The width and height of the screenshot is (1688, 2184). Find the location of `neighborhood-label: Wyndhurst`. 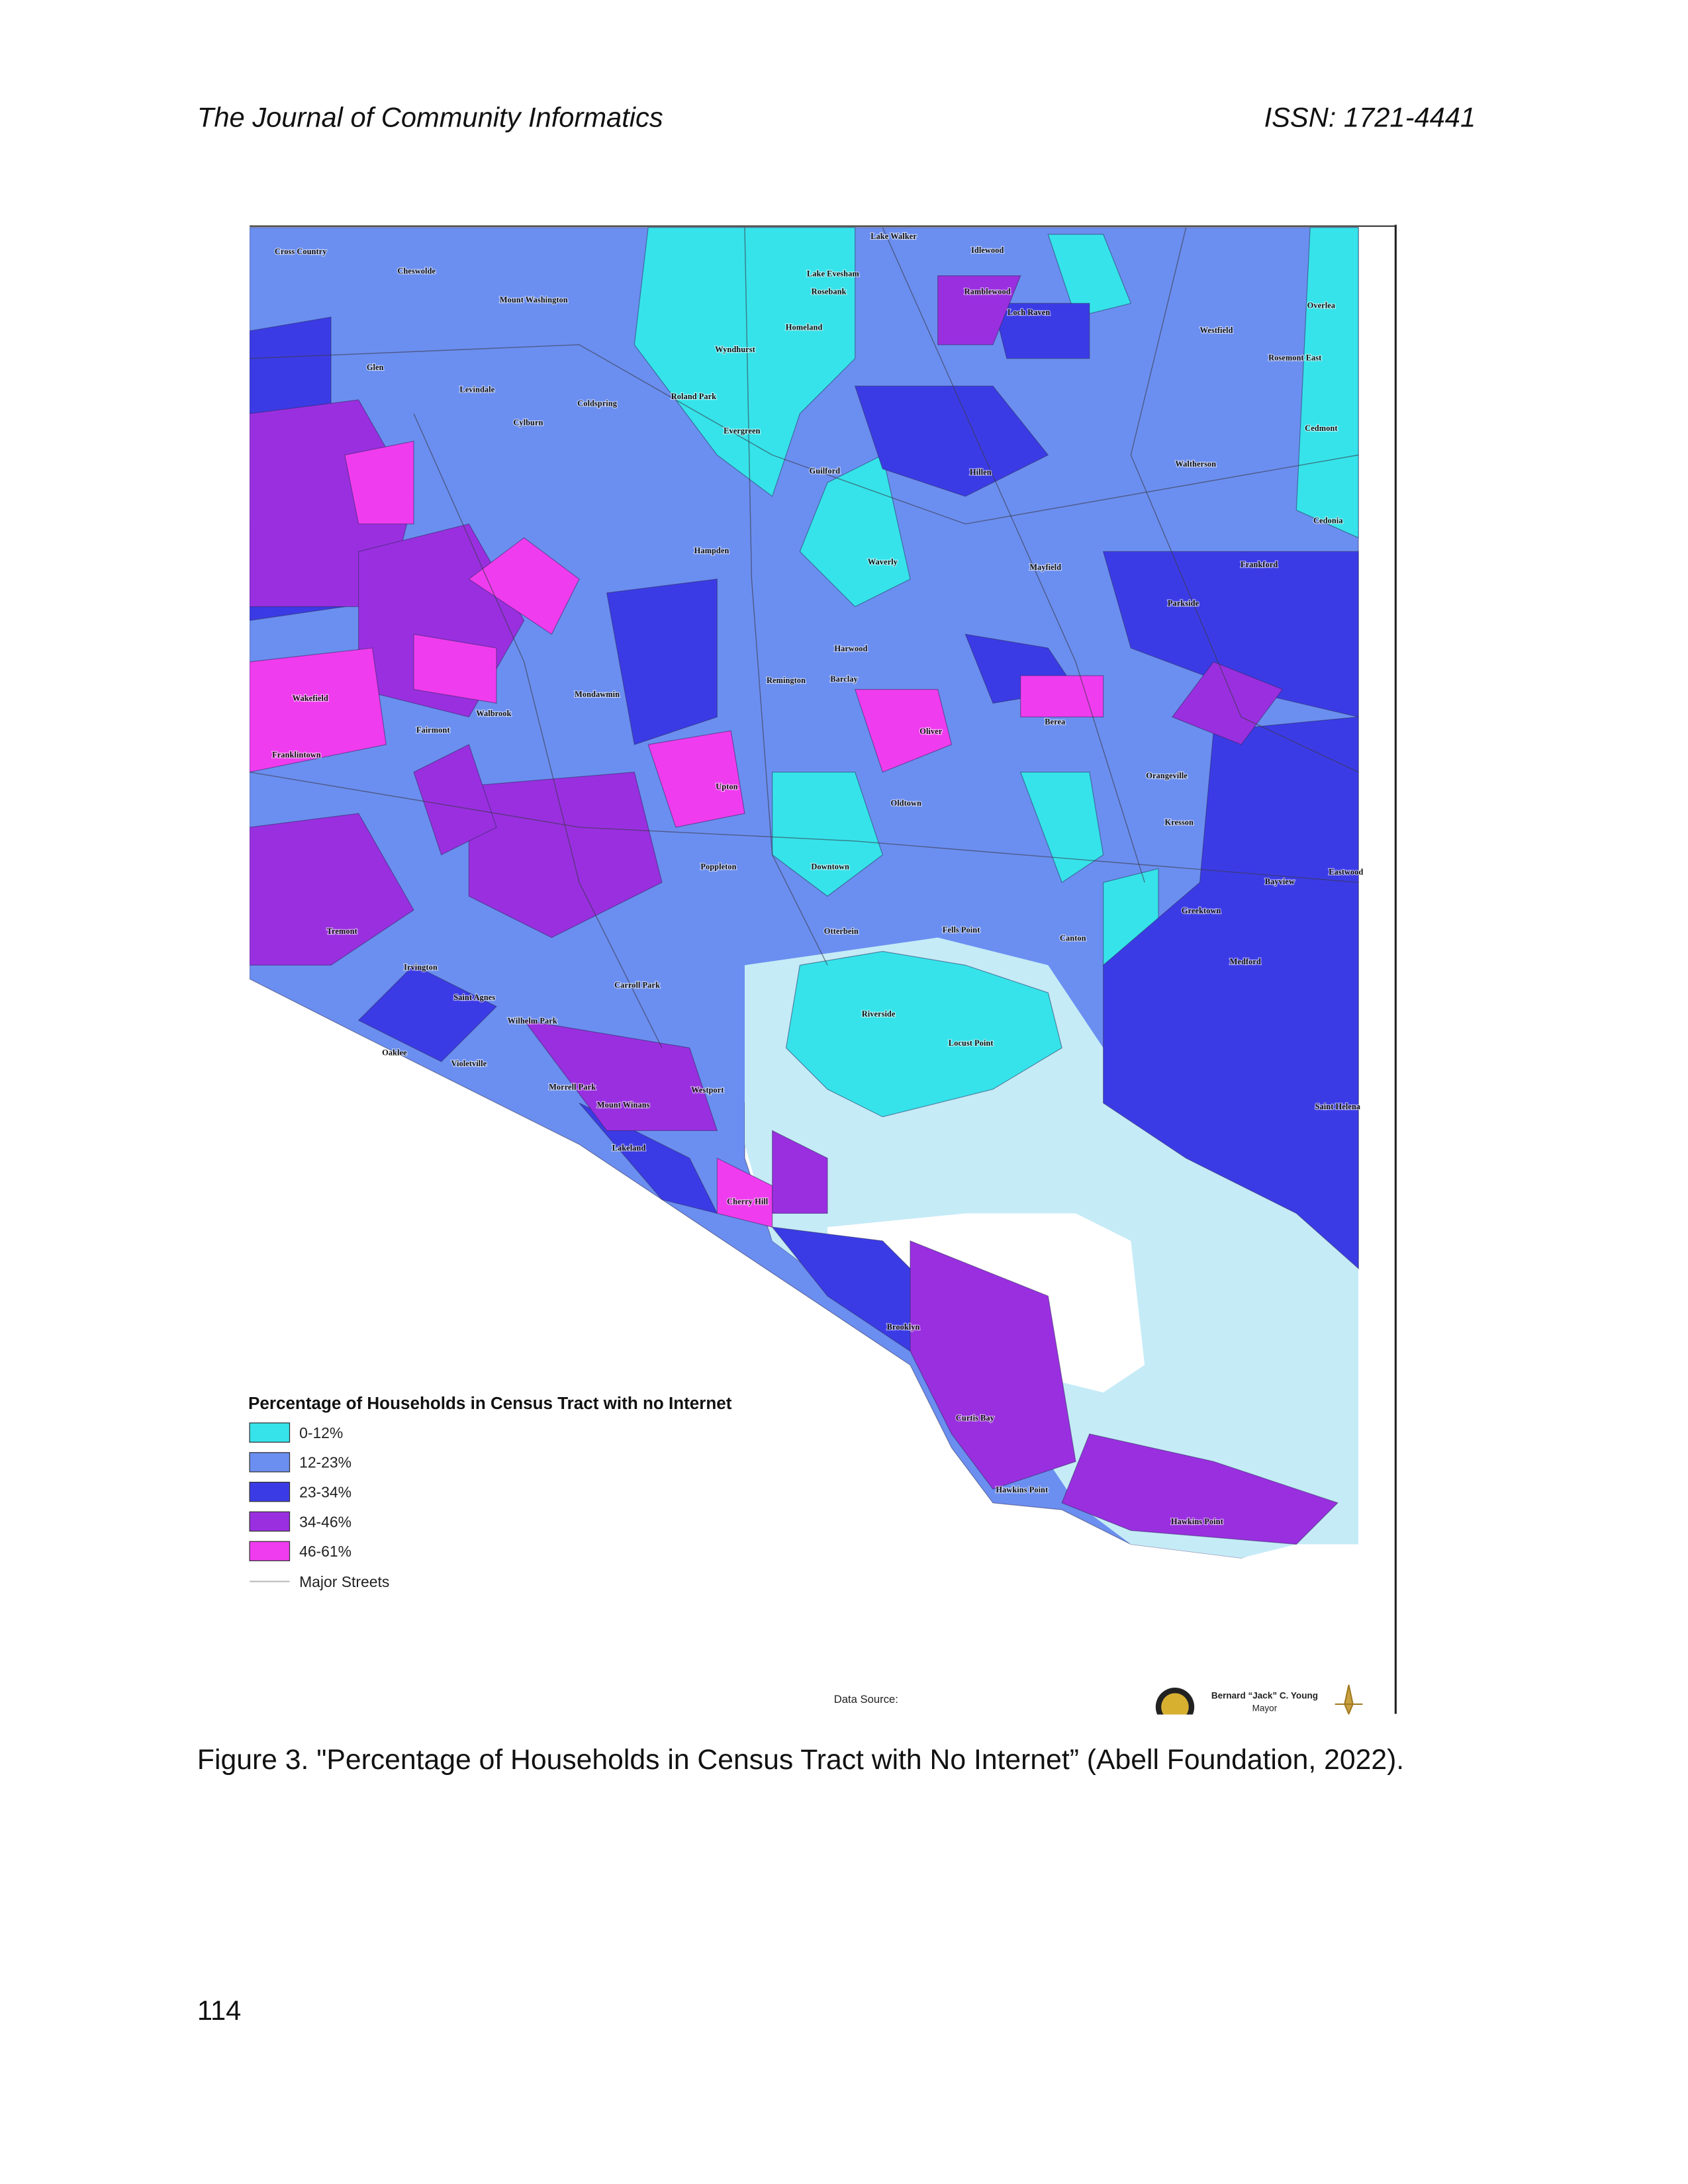

neighborhood-label: Wyndhurst is located at coordinates (735, 349).